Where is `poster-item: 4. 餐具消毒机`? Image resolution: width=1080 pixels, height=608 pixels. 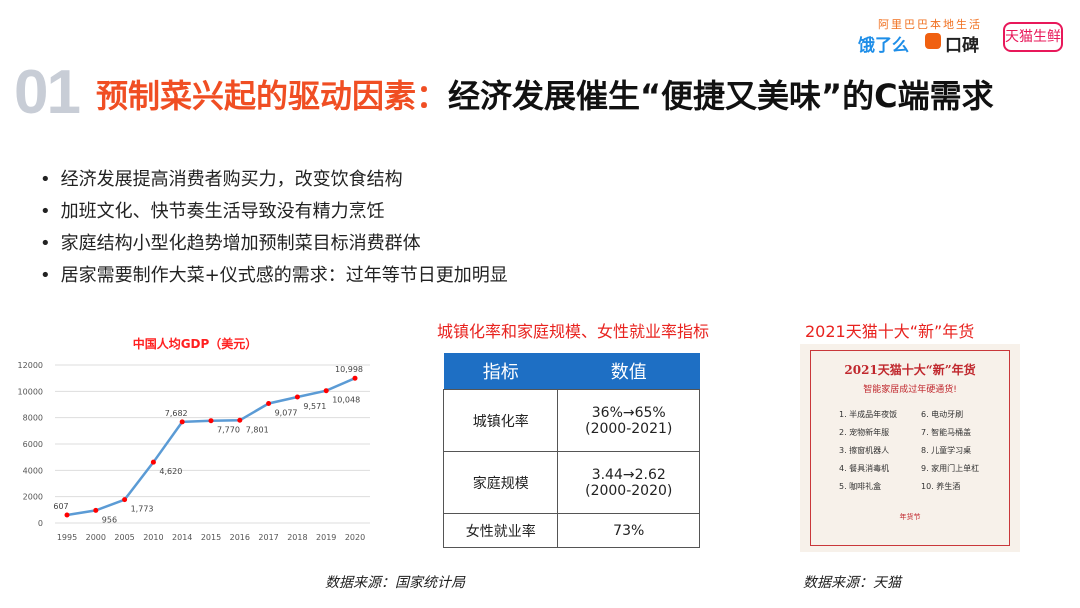 poster-item: 4. 餐具消毒机 is located at coordinates (864, 468).